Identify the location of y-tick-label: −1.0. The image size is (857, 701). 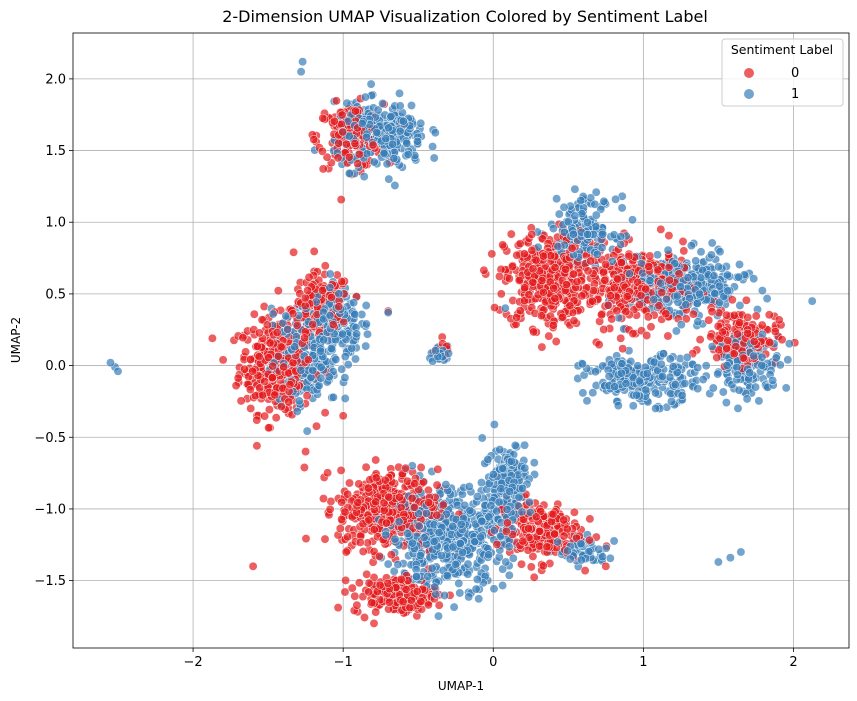
(50, 509).